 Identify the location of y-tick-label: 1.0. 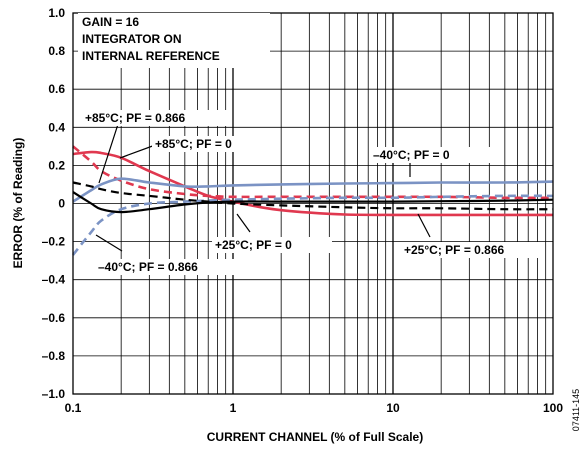
(56, 13).